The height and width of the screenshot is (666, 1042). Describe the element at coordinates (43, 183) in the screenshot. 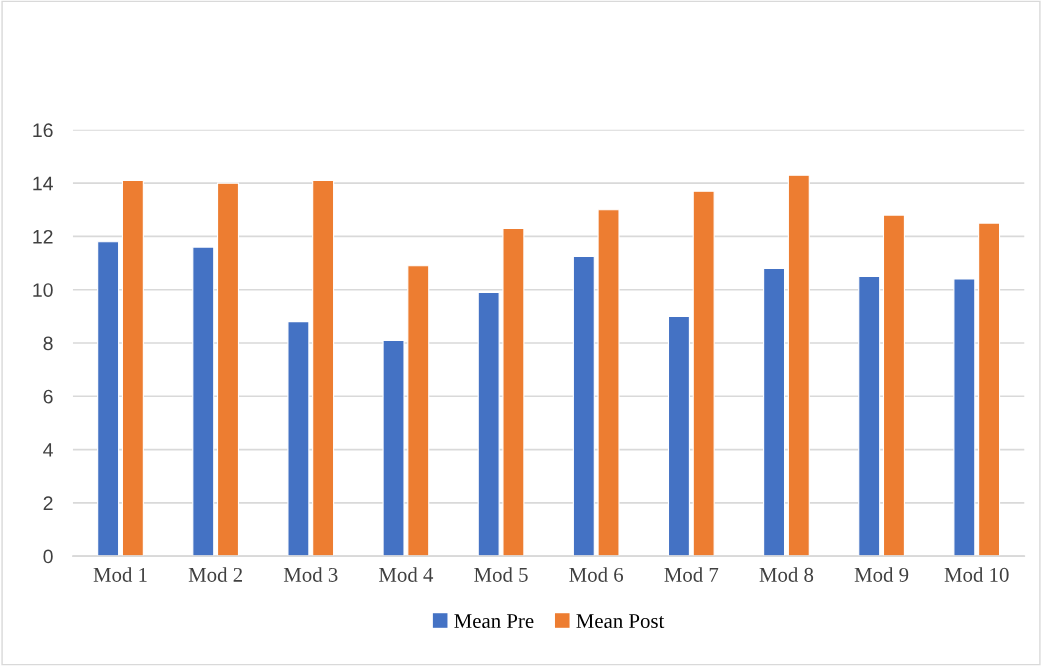

I see `y-tick-label: 14` at that location.